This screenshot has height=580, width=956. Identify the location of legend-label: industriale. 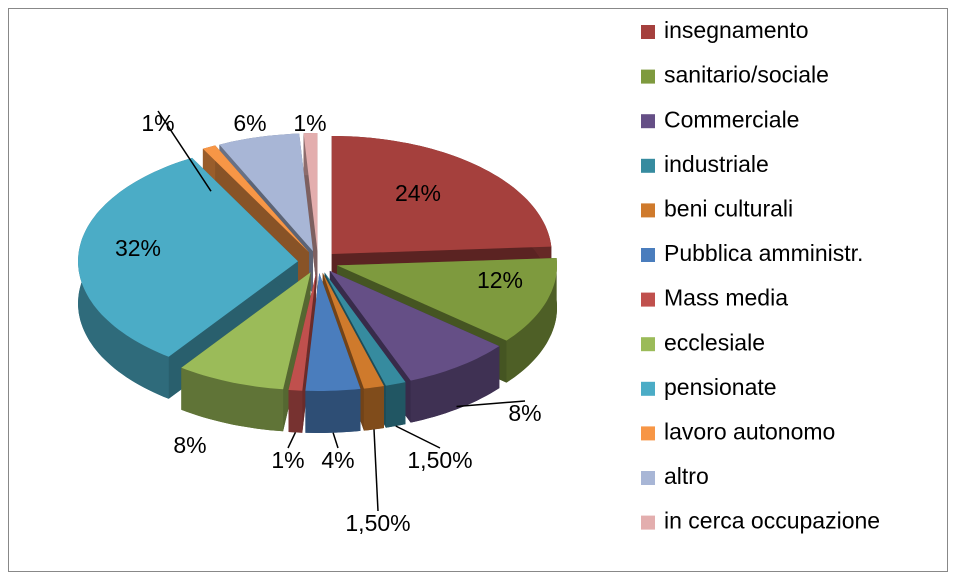
(716, 164).